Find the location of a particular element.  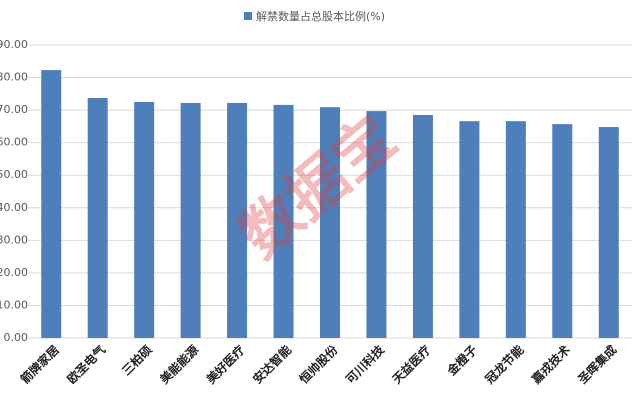

x-tick-label: 美好医疗 is located at coordinates (225, 364).